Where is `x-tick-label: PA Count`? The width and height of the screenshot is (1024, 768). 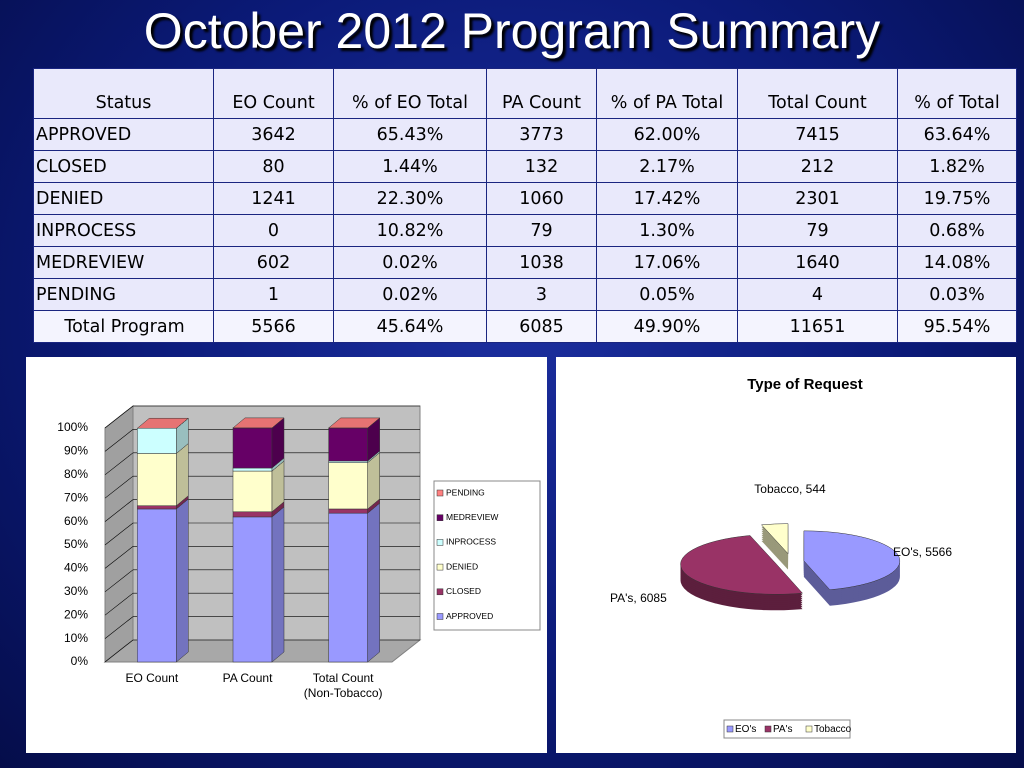 x-tick-label: PA Count is located at coordinates (247, 678).